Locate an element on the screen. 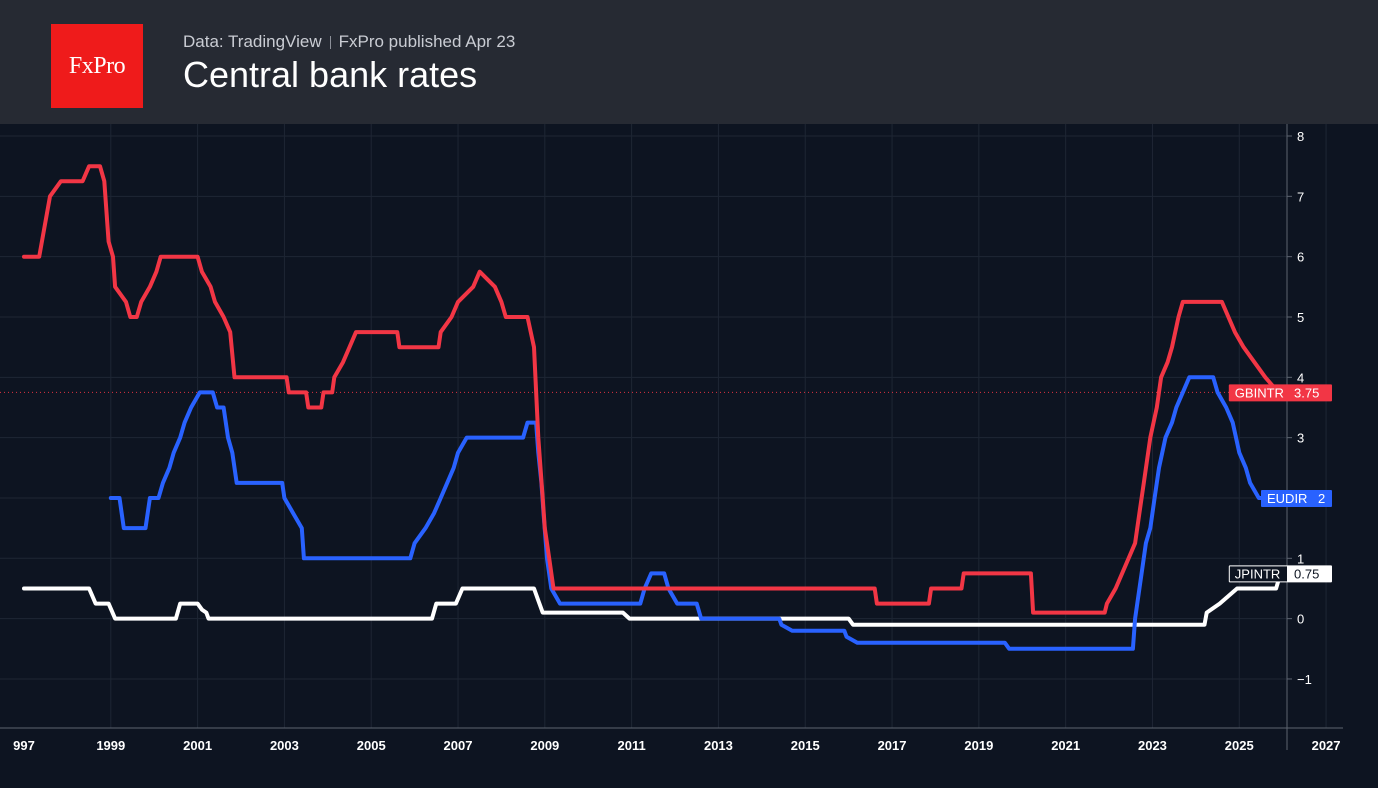 The image size is (1378, 788). data-source-label: Data: TradingView is located at coordinates (252, 41).